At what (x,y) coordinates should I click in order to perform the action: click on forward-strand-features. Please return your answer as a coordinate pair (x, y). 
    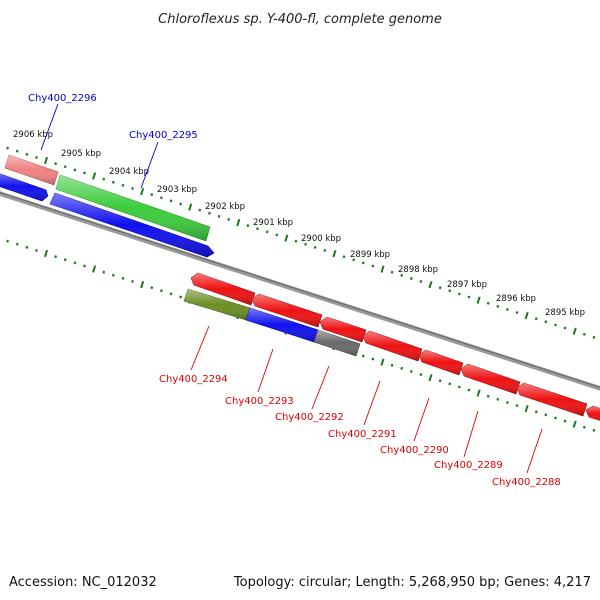
    Looking at the image, I should click on (107, 206).